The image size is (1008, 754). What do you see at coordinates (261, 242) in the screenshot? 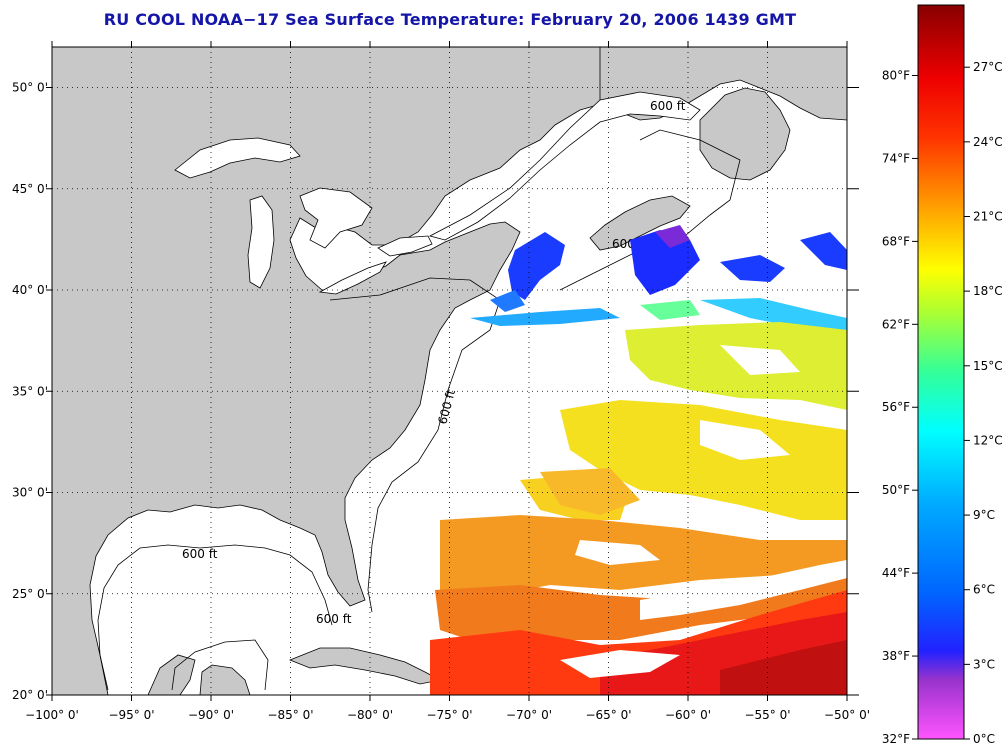
I see `lake-michigan` at bounding box center [261, 242].